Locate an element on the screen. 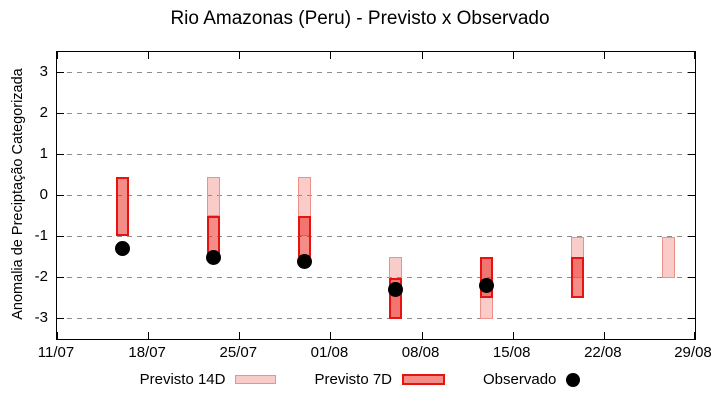  legend: Previsto 14D Previsto 7D Observado is located at coordinates (360, 379).